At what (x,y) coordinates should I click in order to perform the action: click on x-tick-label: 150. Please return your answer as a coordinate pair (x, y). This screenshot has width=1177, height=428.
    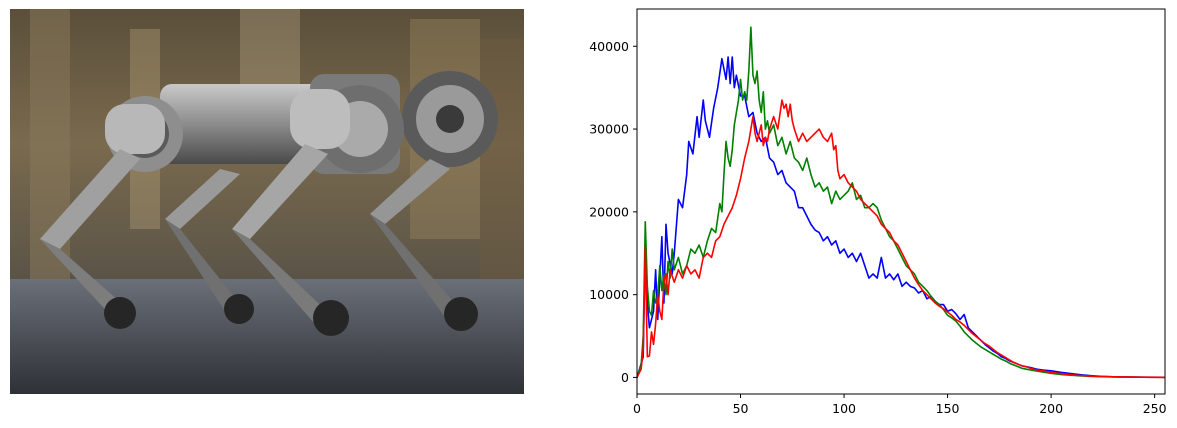
    Looking at the image, I should click on (948, 408).